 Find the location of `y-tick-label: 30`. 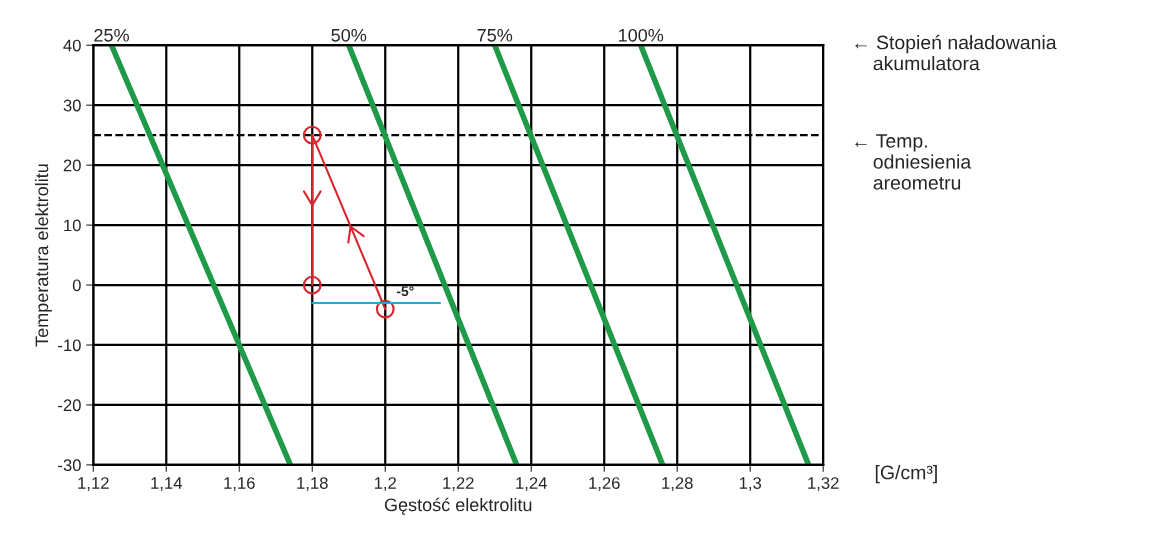

y-tick-label: 30 is located at coordinates (72, 105).